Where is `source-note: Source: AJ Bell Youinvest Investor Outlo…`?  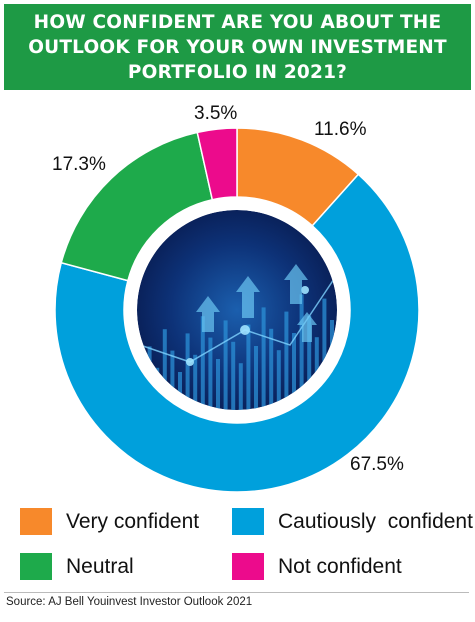 source-note: Source: AJ Bell Youinvest Investor Outlo… is located at coordinates (129, 602).